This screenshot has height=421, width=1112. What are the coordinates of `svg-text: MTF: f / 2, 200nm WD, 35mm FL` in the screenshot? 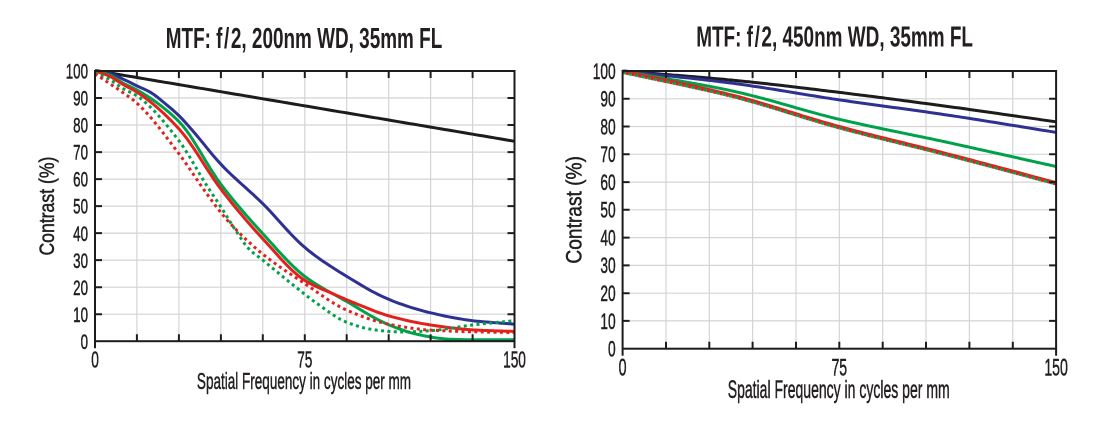 It's located at (304, 39).